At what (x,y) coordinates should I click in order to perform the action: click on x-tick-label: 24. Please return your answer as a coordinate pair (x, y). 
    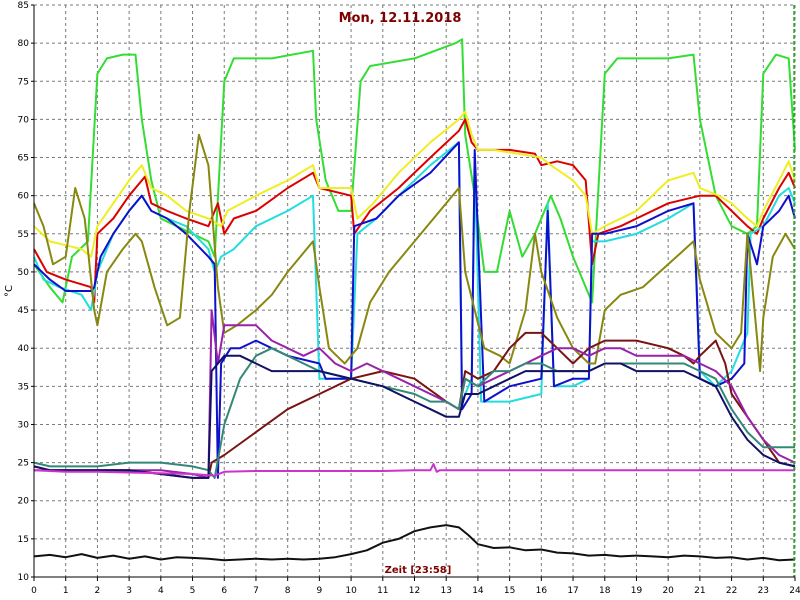
    Looking at the image, I should click on (794, 591).